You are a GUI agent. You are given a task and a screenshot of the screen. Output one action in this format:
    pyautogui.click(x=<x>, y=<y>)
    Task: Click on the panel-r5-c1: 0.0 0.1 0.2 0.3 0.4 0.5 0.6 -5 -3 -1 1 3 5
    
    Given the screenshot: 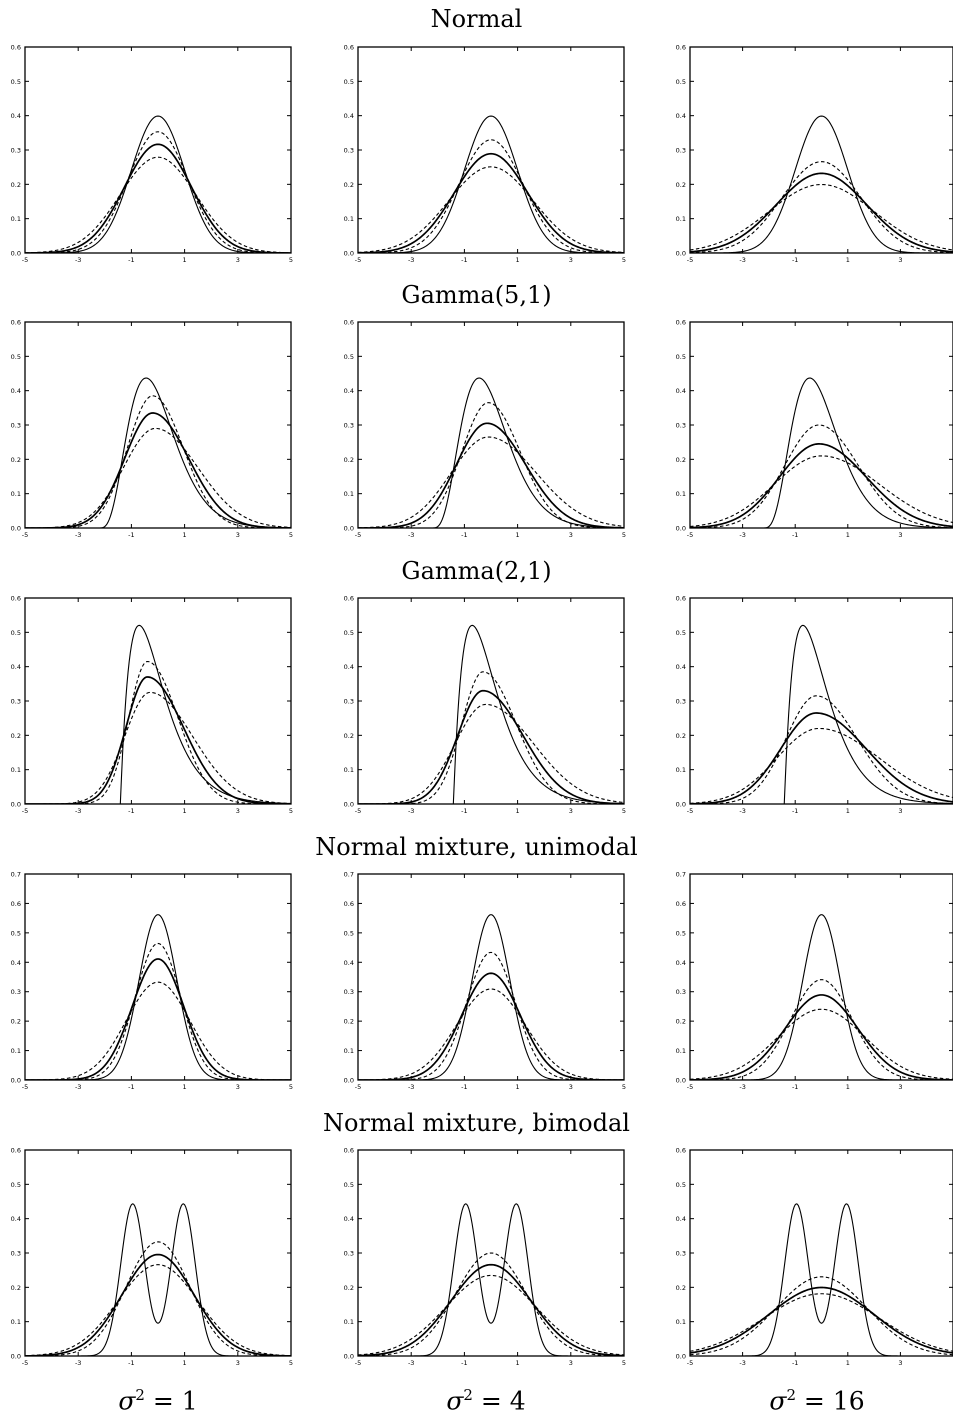 What is the action you would take?
    pyautogui.click(x=152, y=1257)
    